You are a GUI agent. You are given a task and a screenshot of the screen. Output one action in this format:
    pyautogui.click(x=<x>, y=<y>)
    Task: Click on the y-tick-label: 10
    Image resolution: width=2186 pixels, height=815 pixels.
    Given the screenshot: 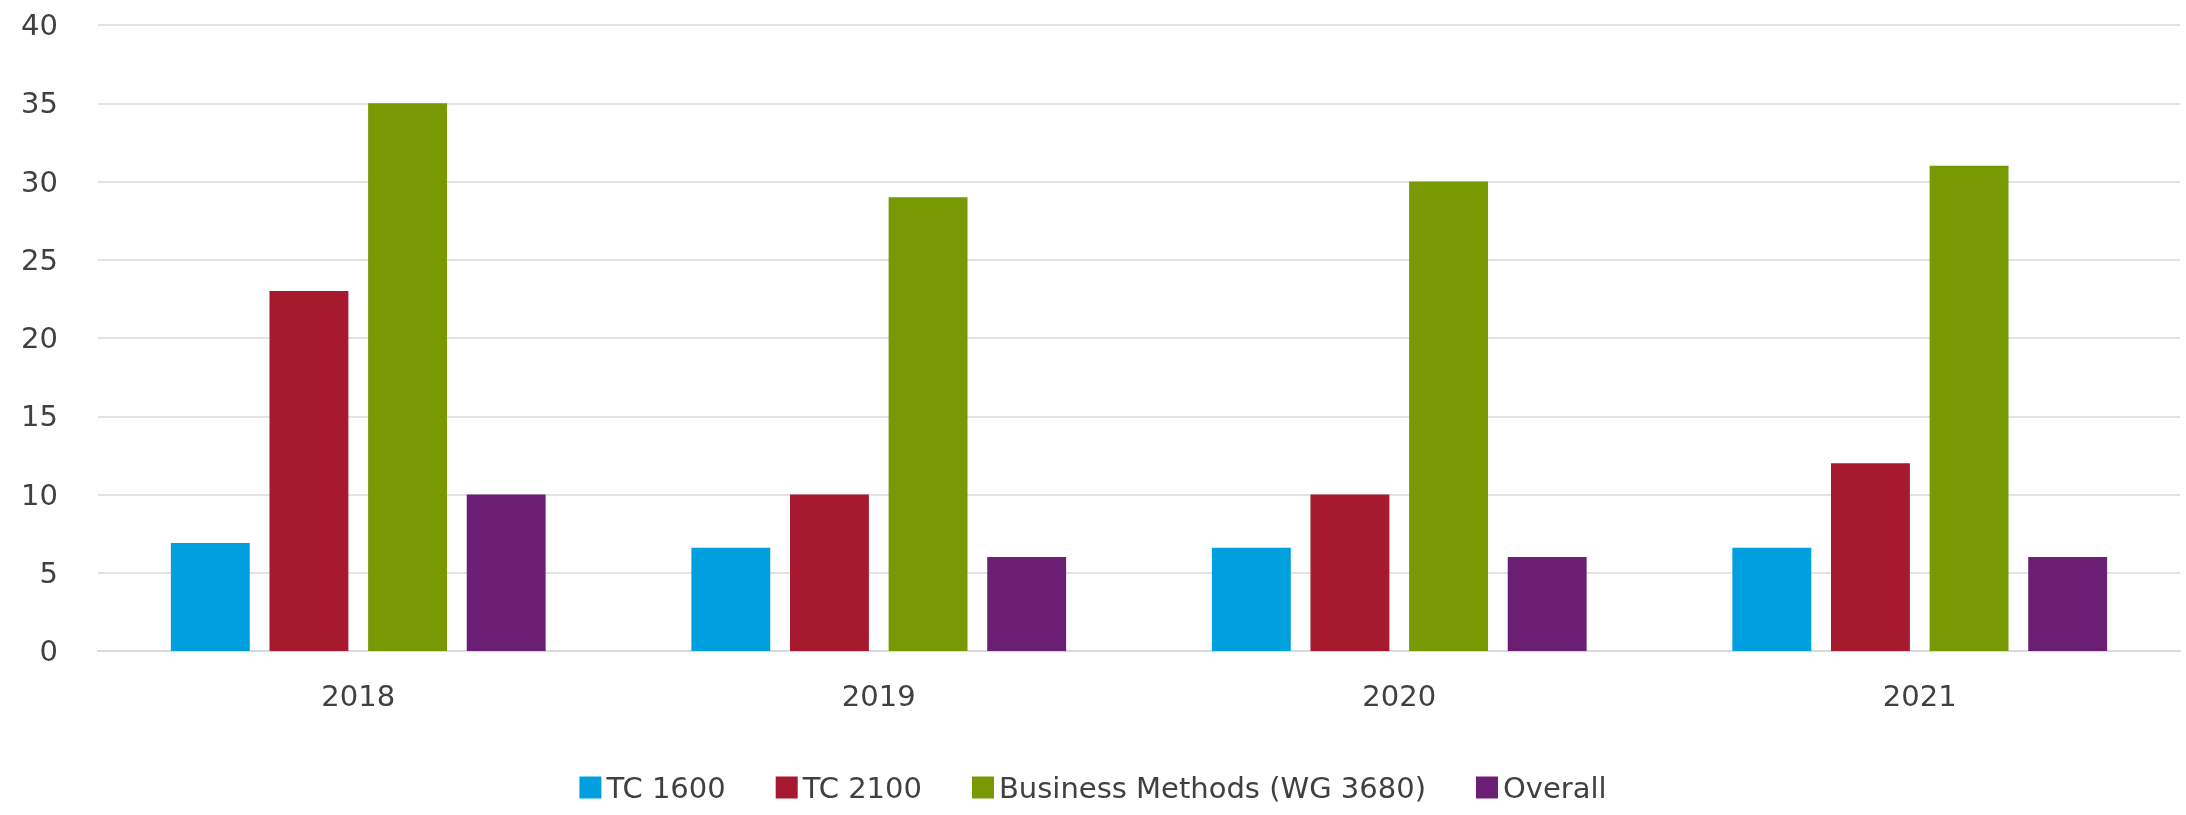 What is the action you would take?
    pyautogui.click(x=39, y=494)
    